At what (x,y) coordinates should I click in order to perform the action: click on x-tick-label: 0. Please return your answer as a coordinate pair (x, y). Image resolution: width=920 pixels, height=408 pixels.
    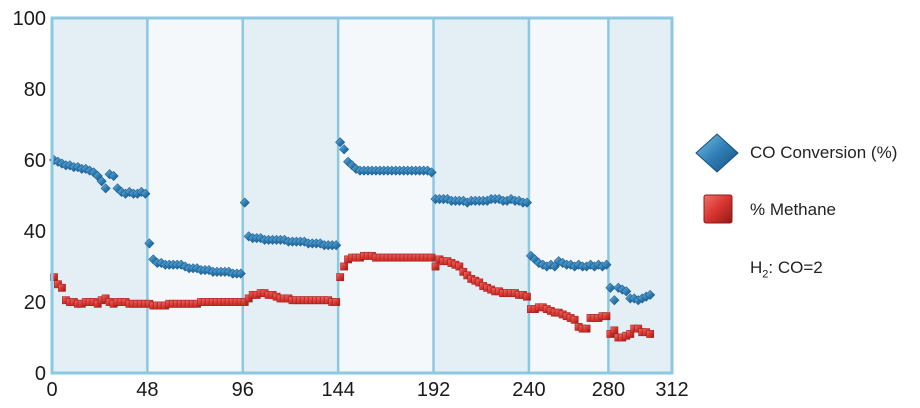
    Looking at the image, I should click on (51, 390).